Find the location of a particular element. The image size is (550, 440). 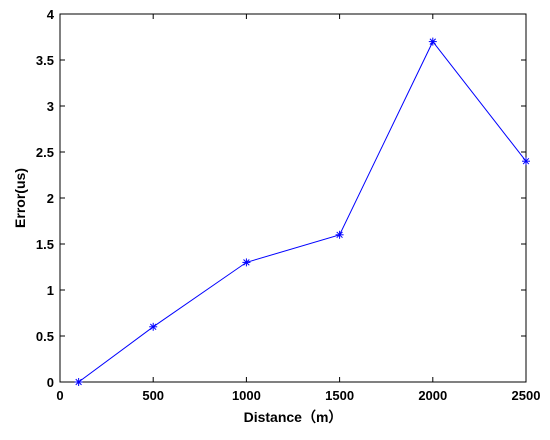

y-tick-label: 0 is located at coordinates (50, 382).